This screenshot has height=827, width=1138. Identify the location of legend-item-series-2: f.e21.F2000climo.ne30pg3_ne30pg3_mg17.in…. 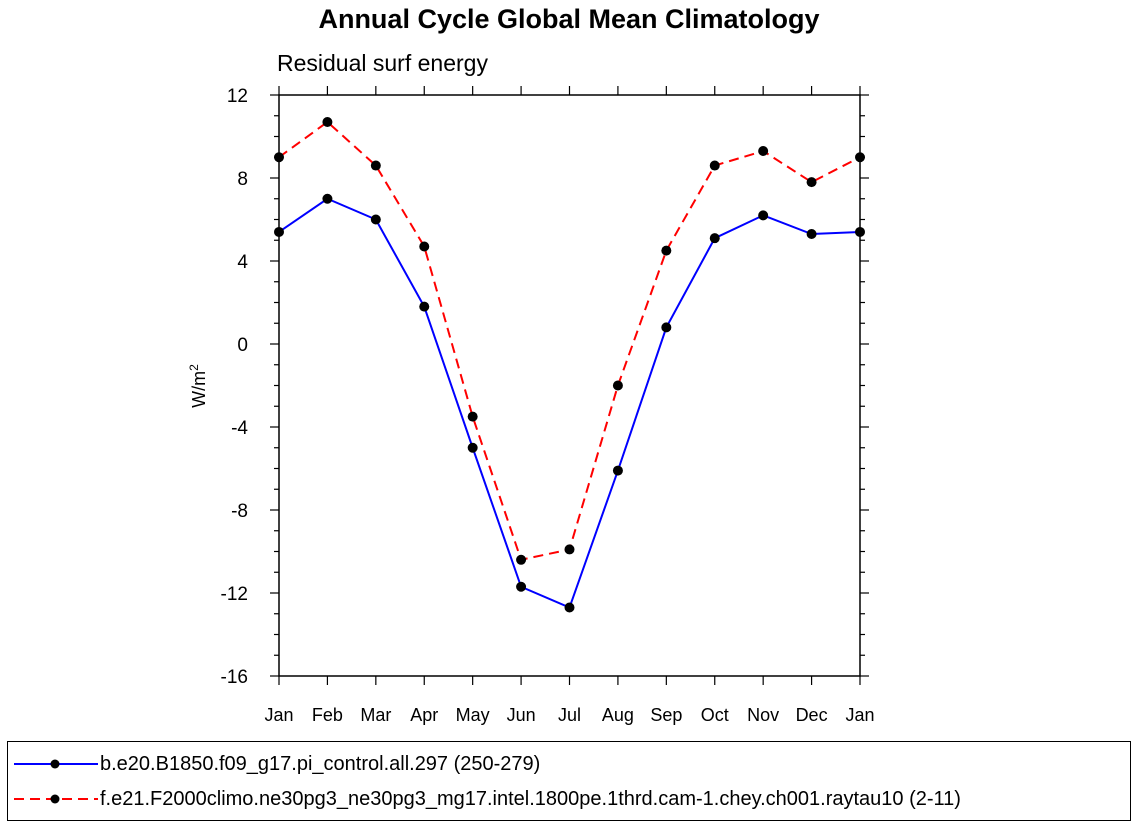
(486, 799).